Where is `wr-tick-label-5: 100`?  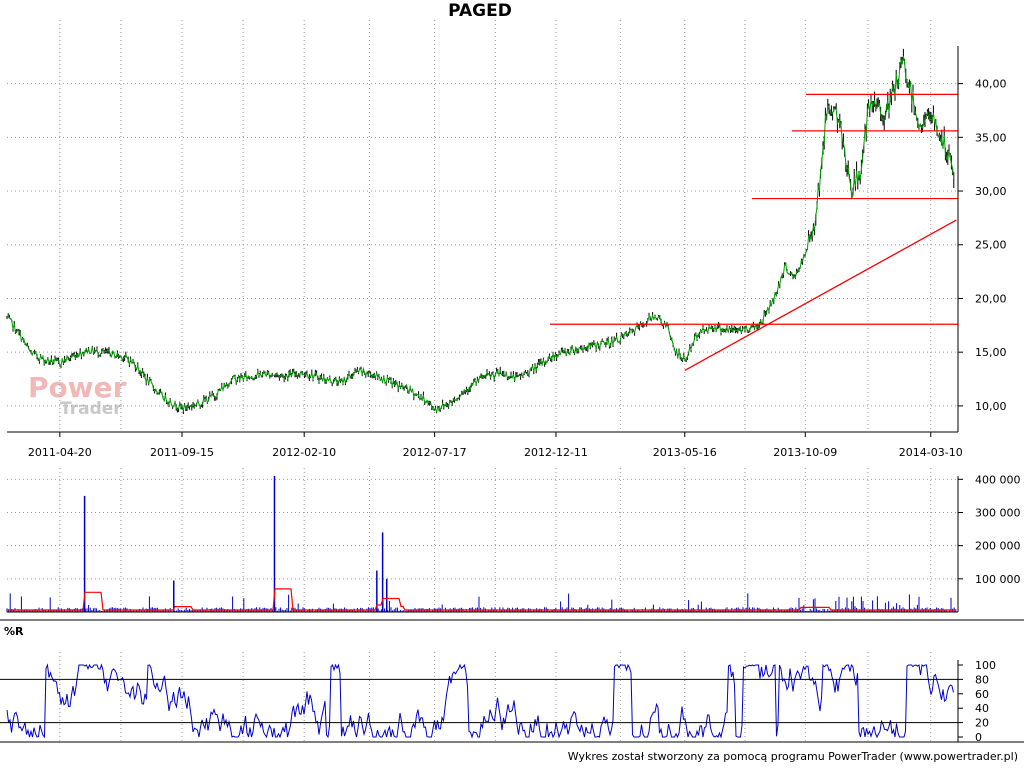
wr-tick-label-5: 100 is located at coordinates (985, 665).